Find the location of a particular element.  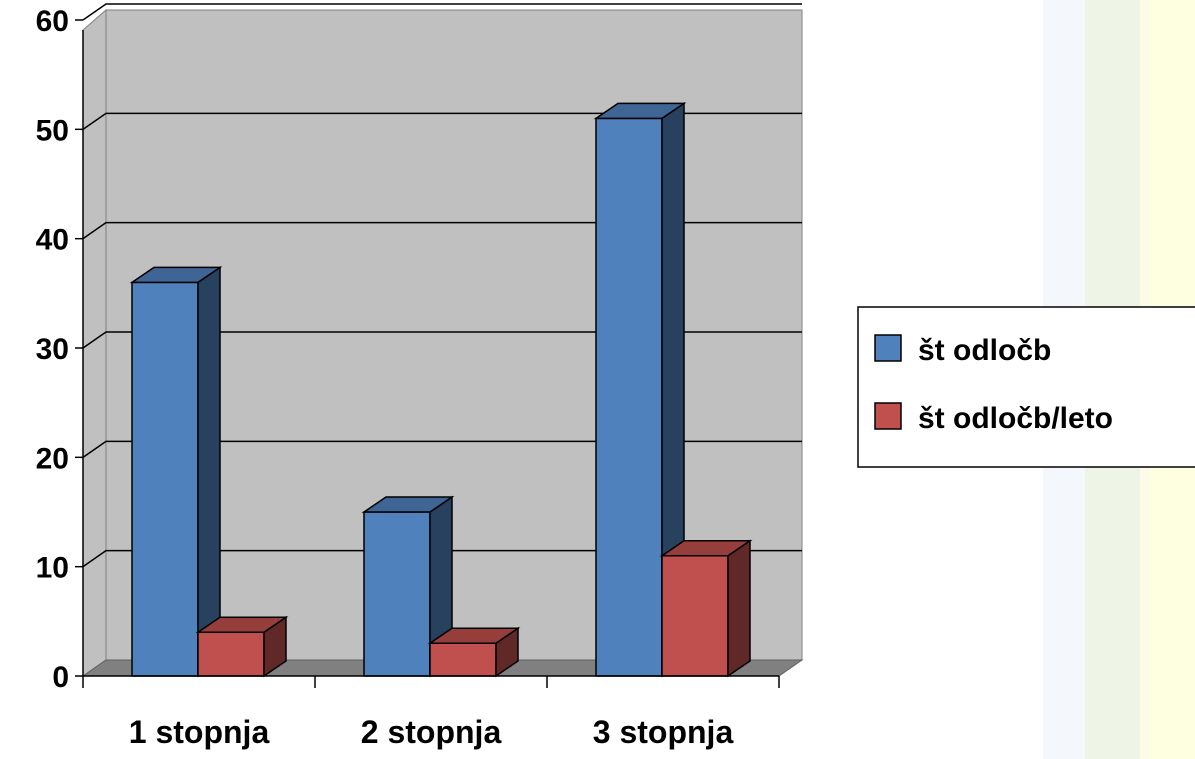

legend-label: št odločb/leto is located at coordinates (1015, 418).